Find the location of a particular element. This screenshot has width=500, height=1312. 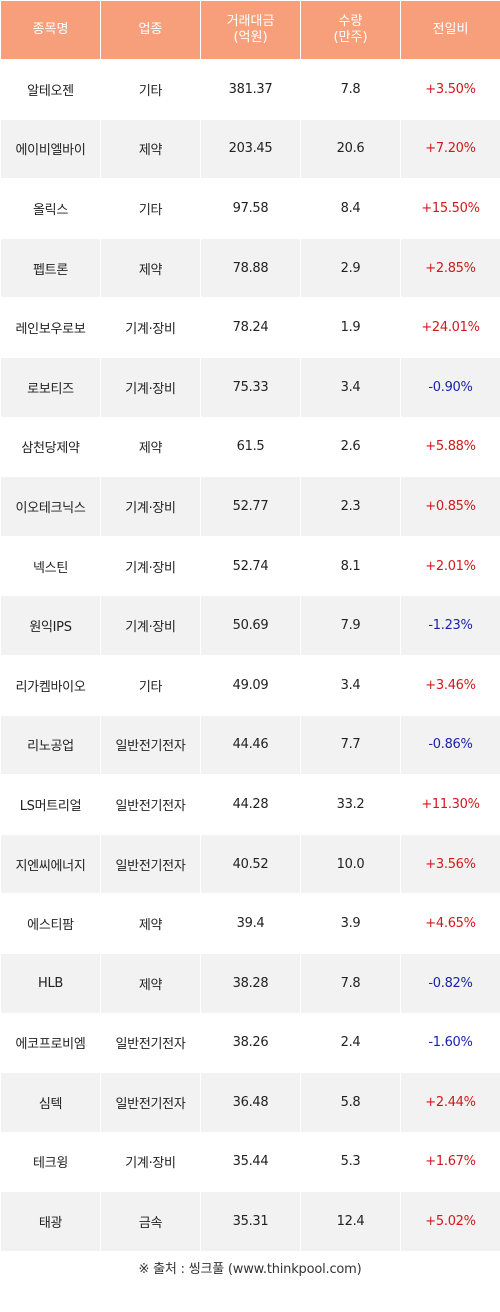

table-row: 삼천당제약 제약 61.5 2.6 +5.88% is located at coordinates (250, 447).